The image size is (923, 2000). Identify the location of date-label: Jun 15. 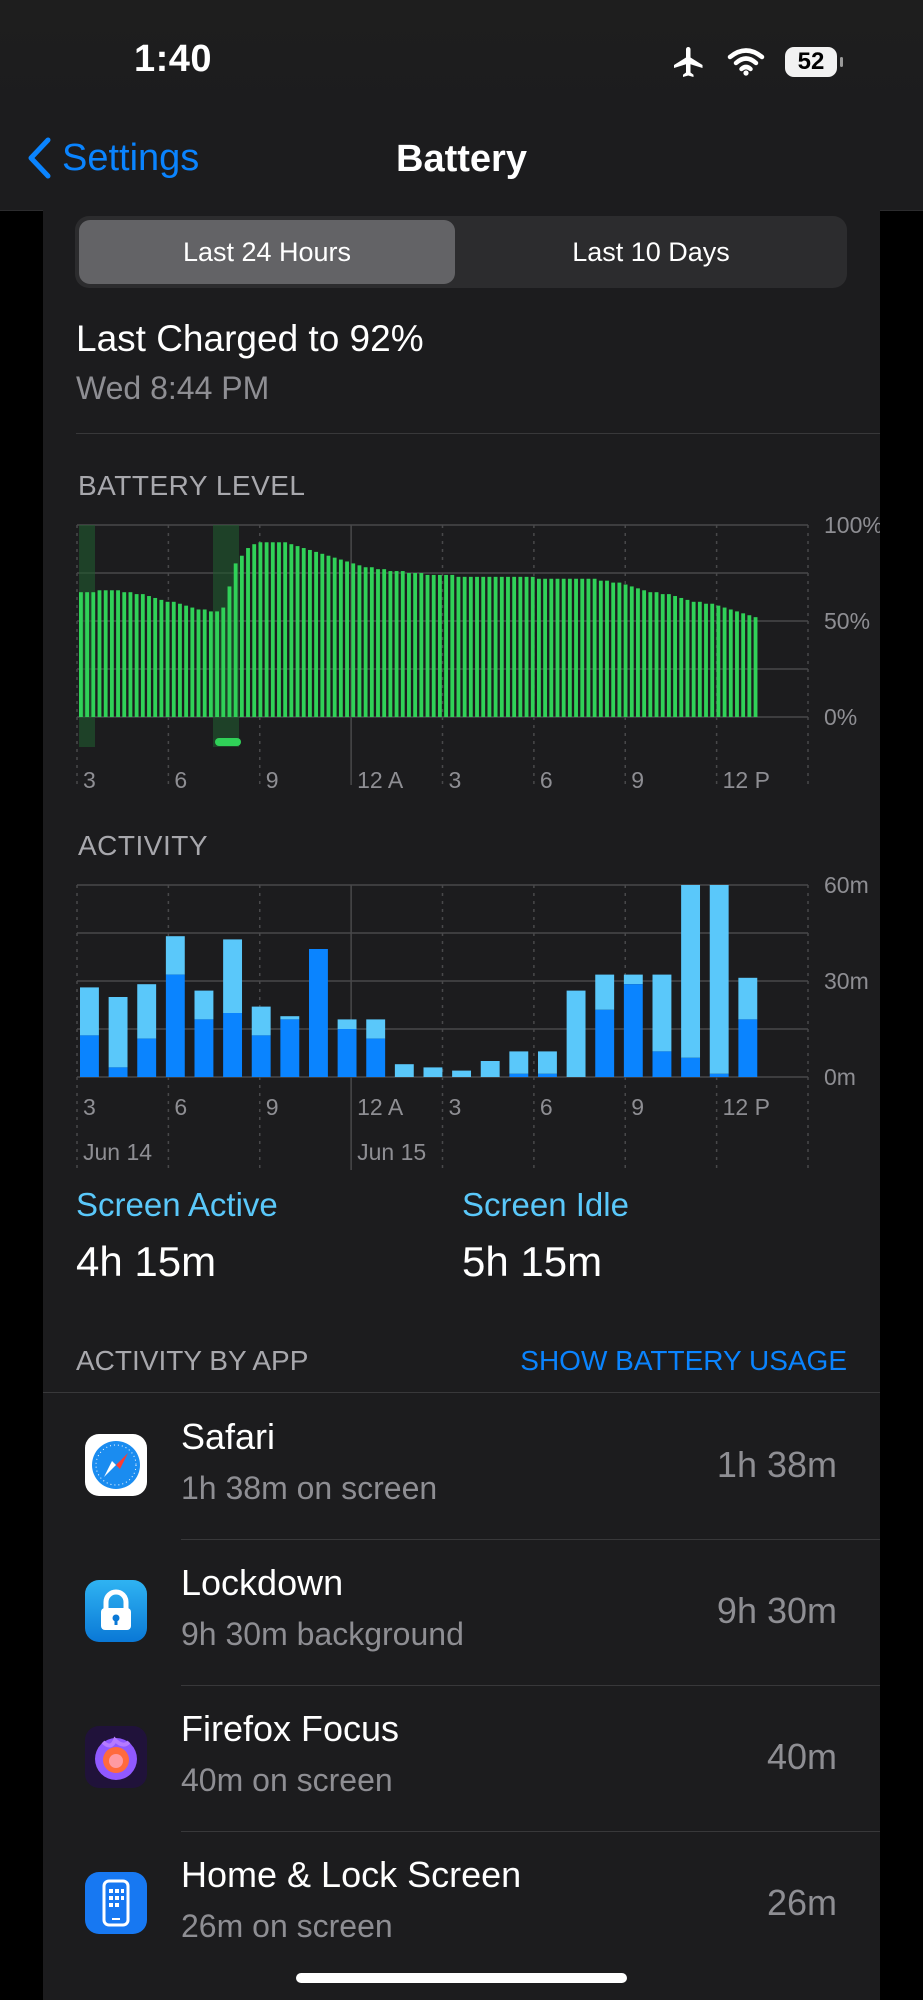
(391, 1152).